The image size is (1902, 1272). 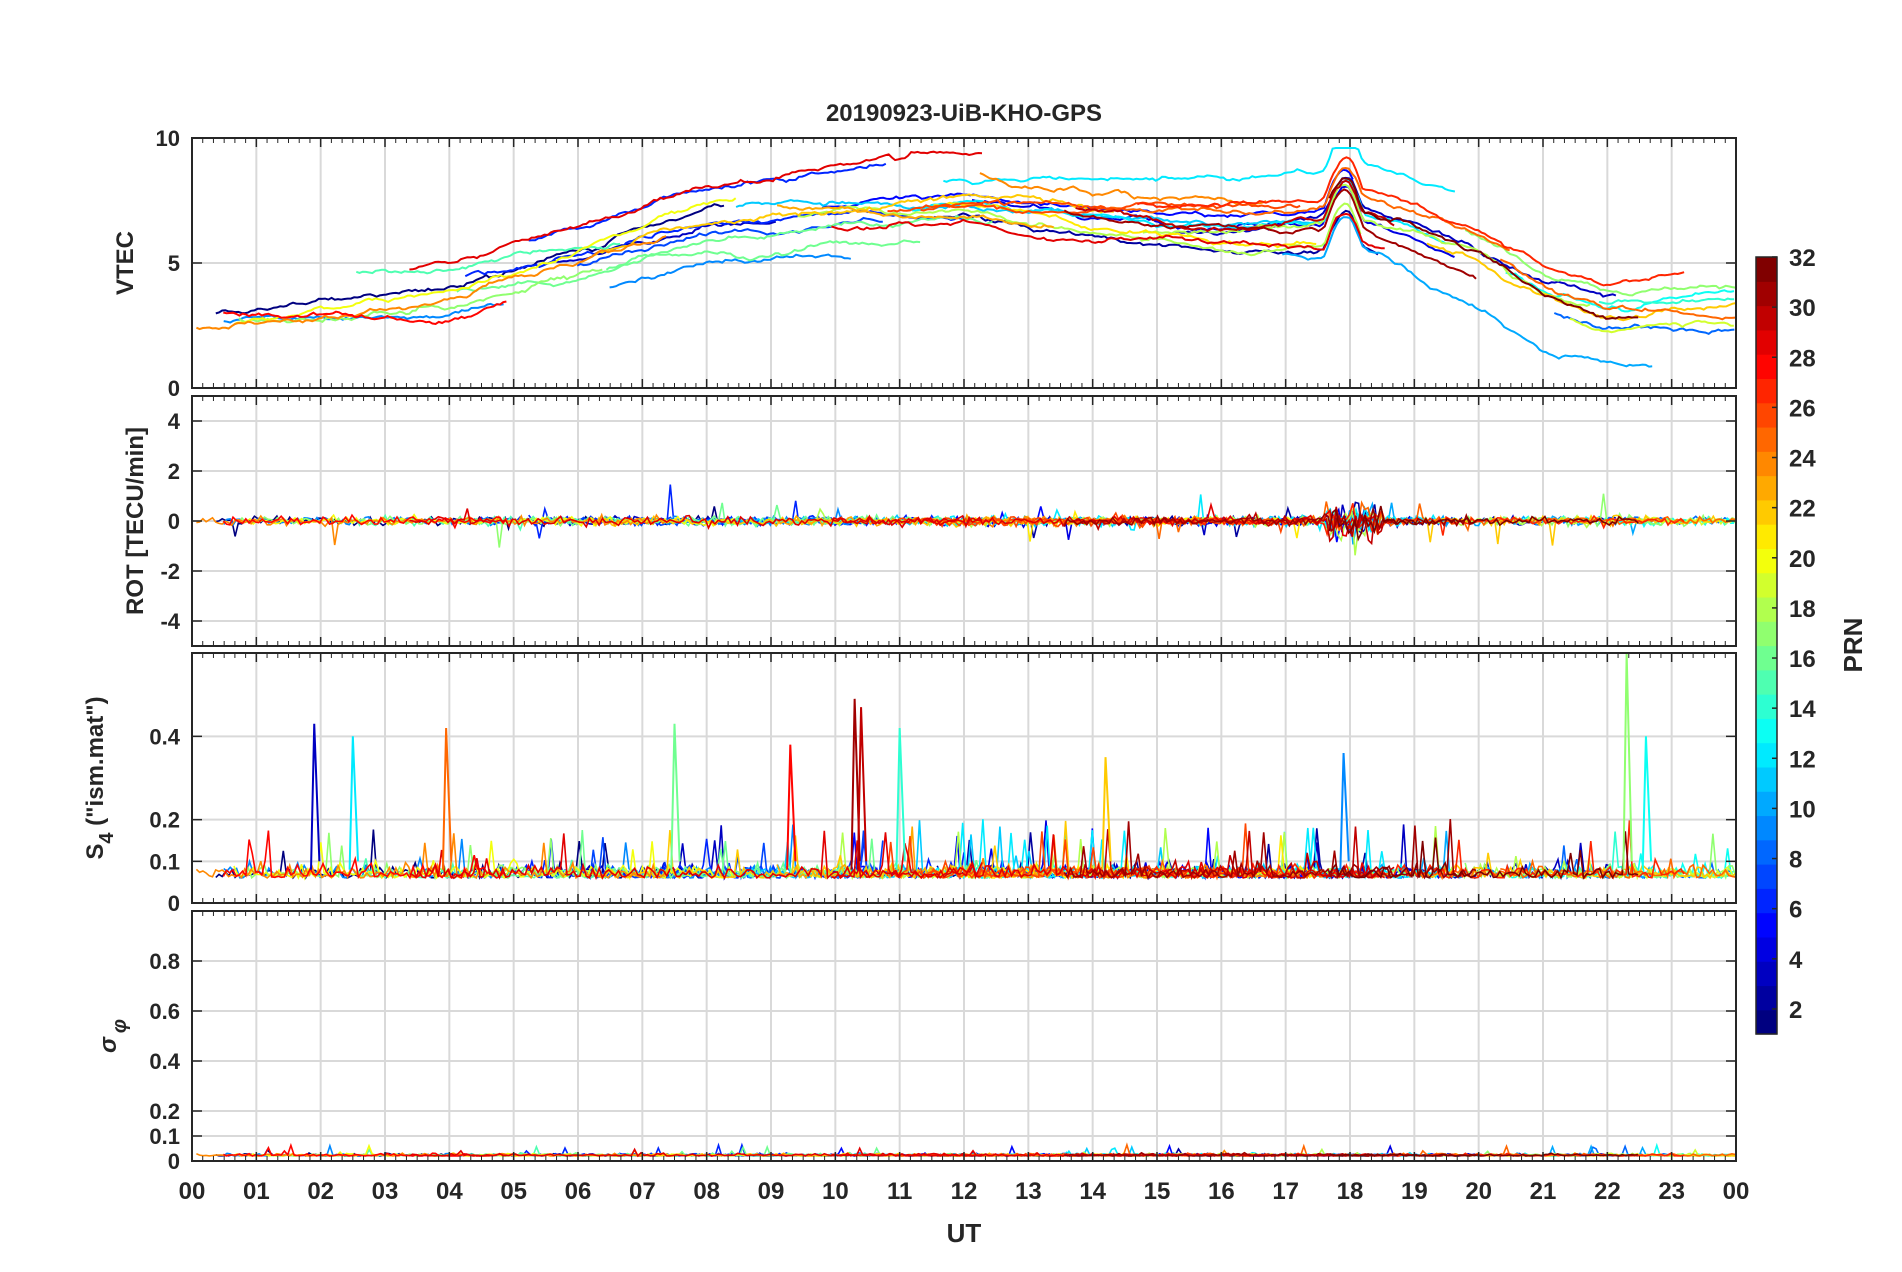 I want to click on y-tick-label: 0.2, so click(x=164, y=820).